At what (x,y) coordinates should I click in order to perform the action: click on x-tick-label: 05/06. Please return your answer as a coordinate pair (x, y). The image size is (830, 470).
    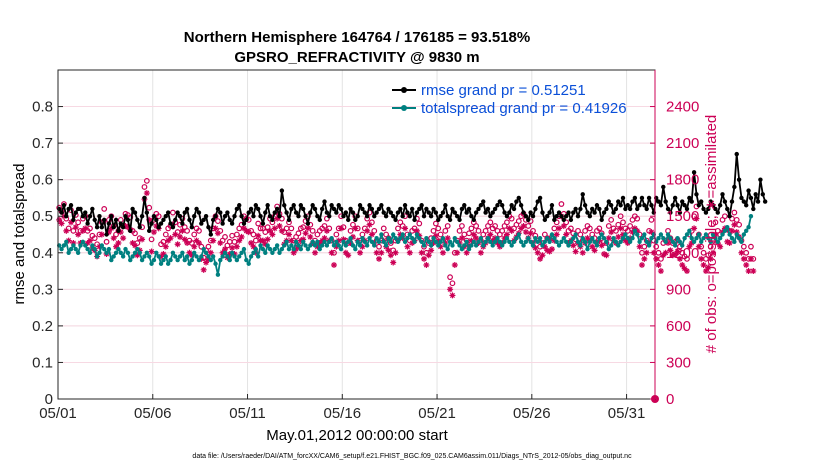
    Looking at the image, I should click on (153, 413).